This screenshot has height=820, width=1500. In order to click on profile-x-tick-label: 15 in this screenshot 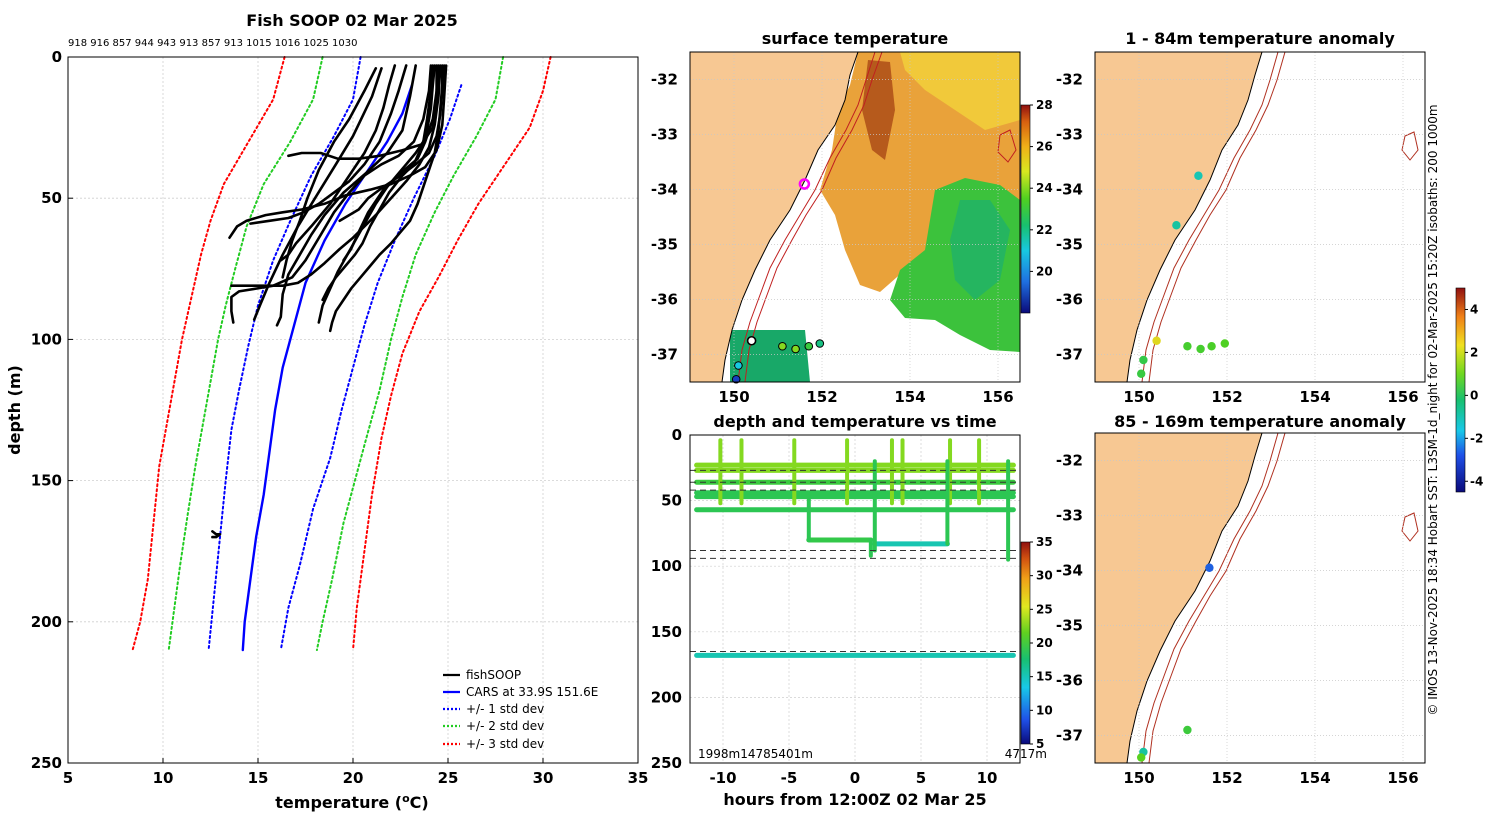, I will do `click(258, 778)`.